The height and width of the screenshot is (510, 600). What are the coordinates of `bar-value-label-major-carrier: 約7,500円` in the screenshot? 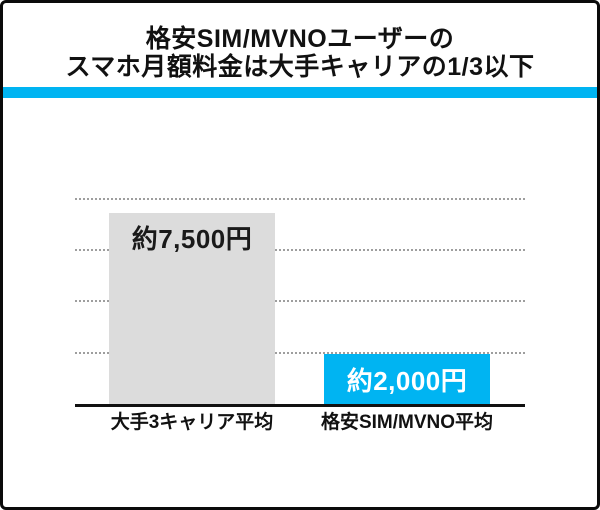 It's located at (192, 239).